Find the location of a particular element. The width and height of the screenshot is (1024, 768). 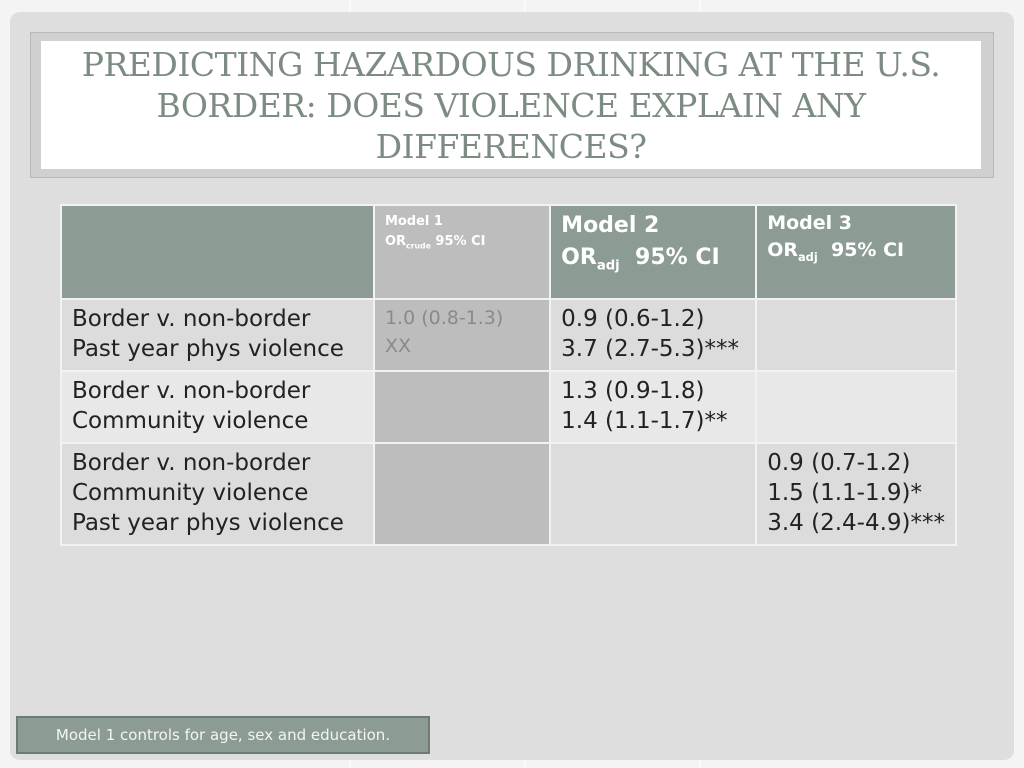

model2-cell: 0.9 (0.6-1.2) 3.7 (2.7-5.3)*** is located at coordinates (653, 335).